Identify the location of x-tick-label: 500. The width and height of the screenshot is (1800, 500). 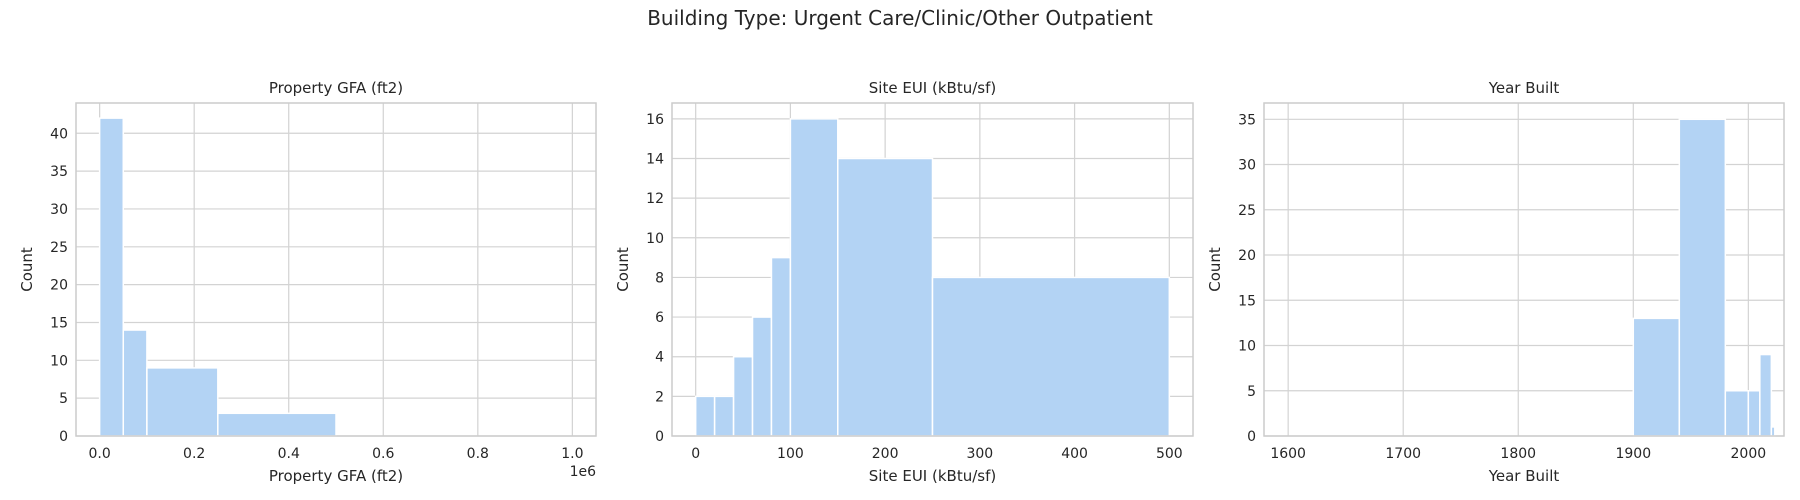
(1169, 454).